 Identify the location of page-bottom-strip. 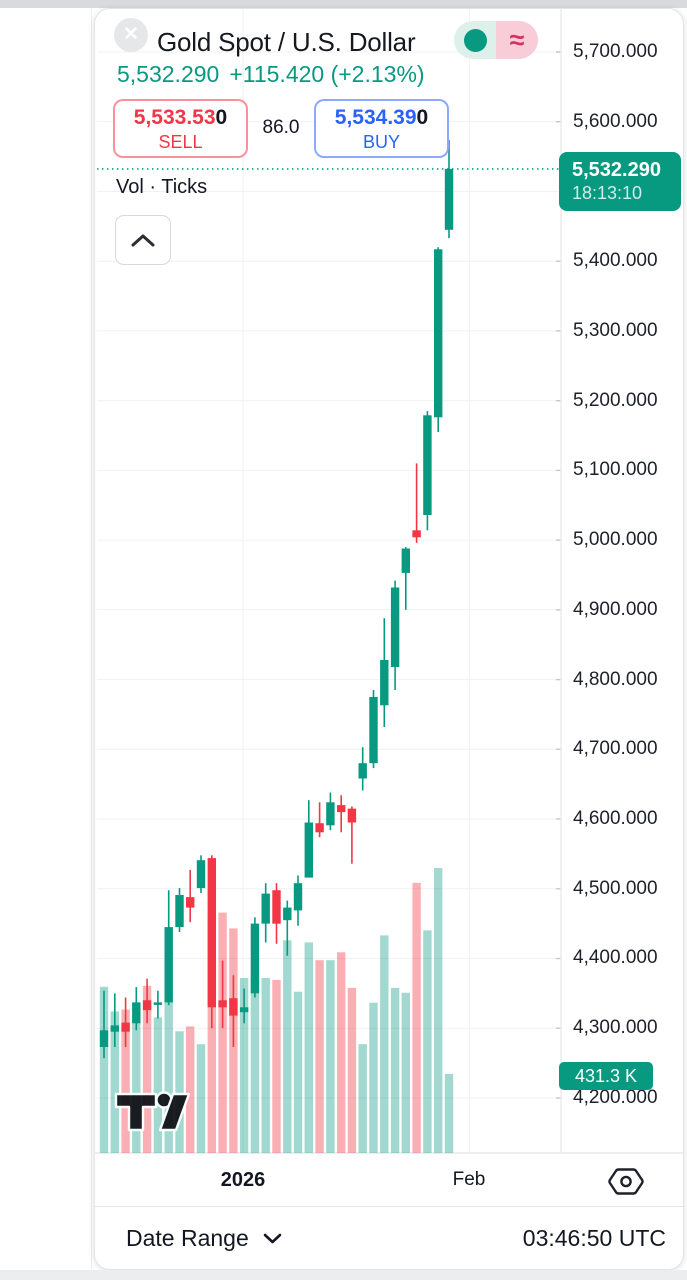
(343, 1275).